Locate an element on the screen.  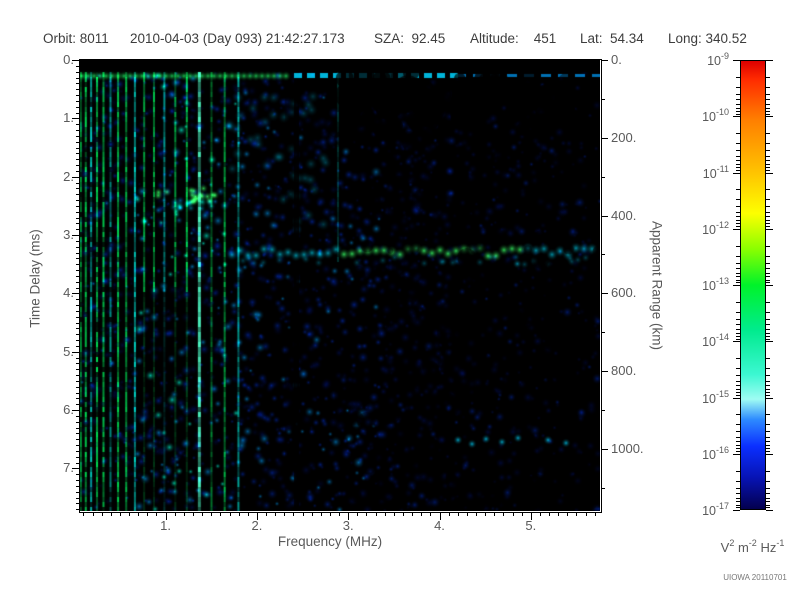
colorbar-unit-label: V2 m-2 Hz-1 is located at coordinates (752, 546).